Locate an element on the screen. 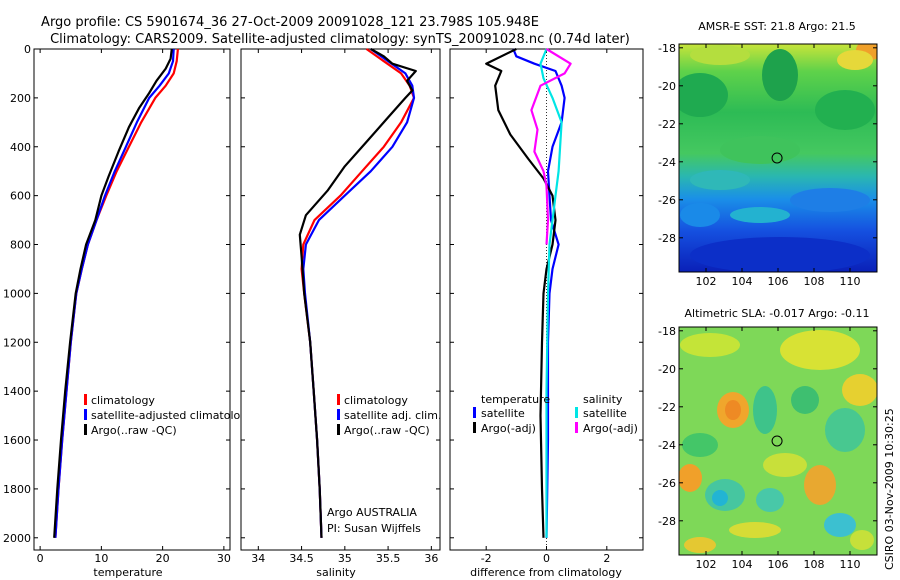 The height and width of the screenshot is (580, 900). legend-label-sal-satellite: satellite is located at coordinates (605, 413).